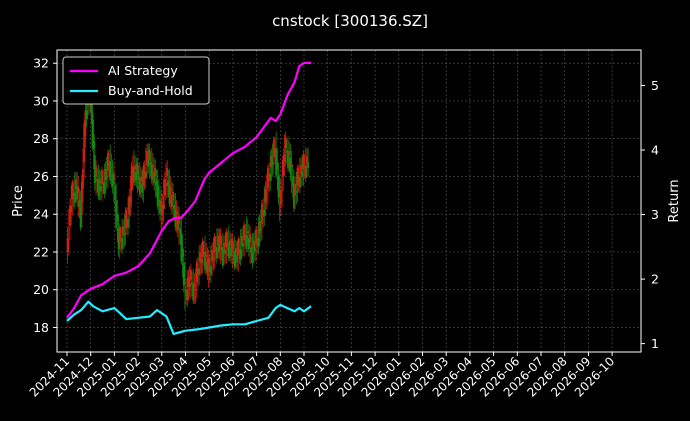 This screenshot has width=690, height=421. I want to click on y-axis-left-label: Price, so click(18, 201).